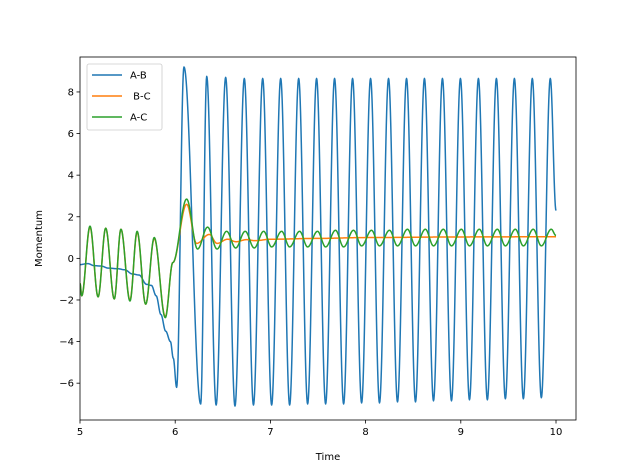 Image resolution: width=640 pixels, height=472 pixels. Describe the element at coordinates (461, 432) in the screenshot. I see `x-tick-label: 9` at that location.